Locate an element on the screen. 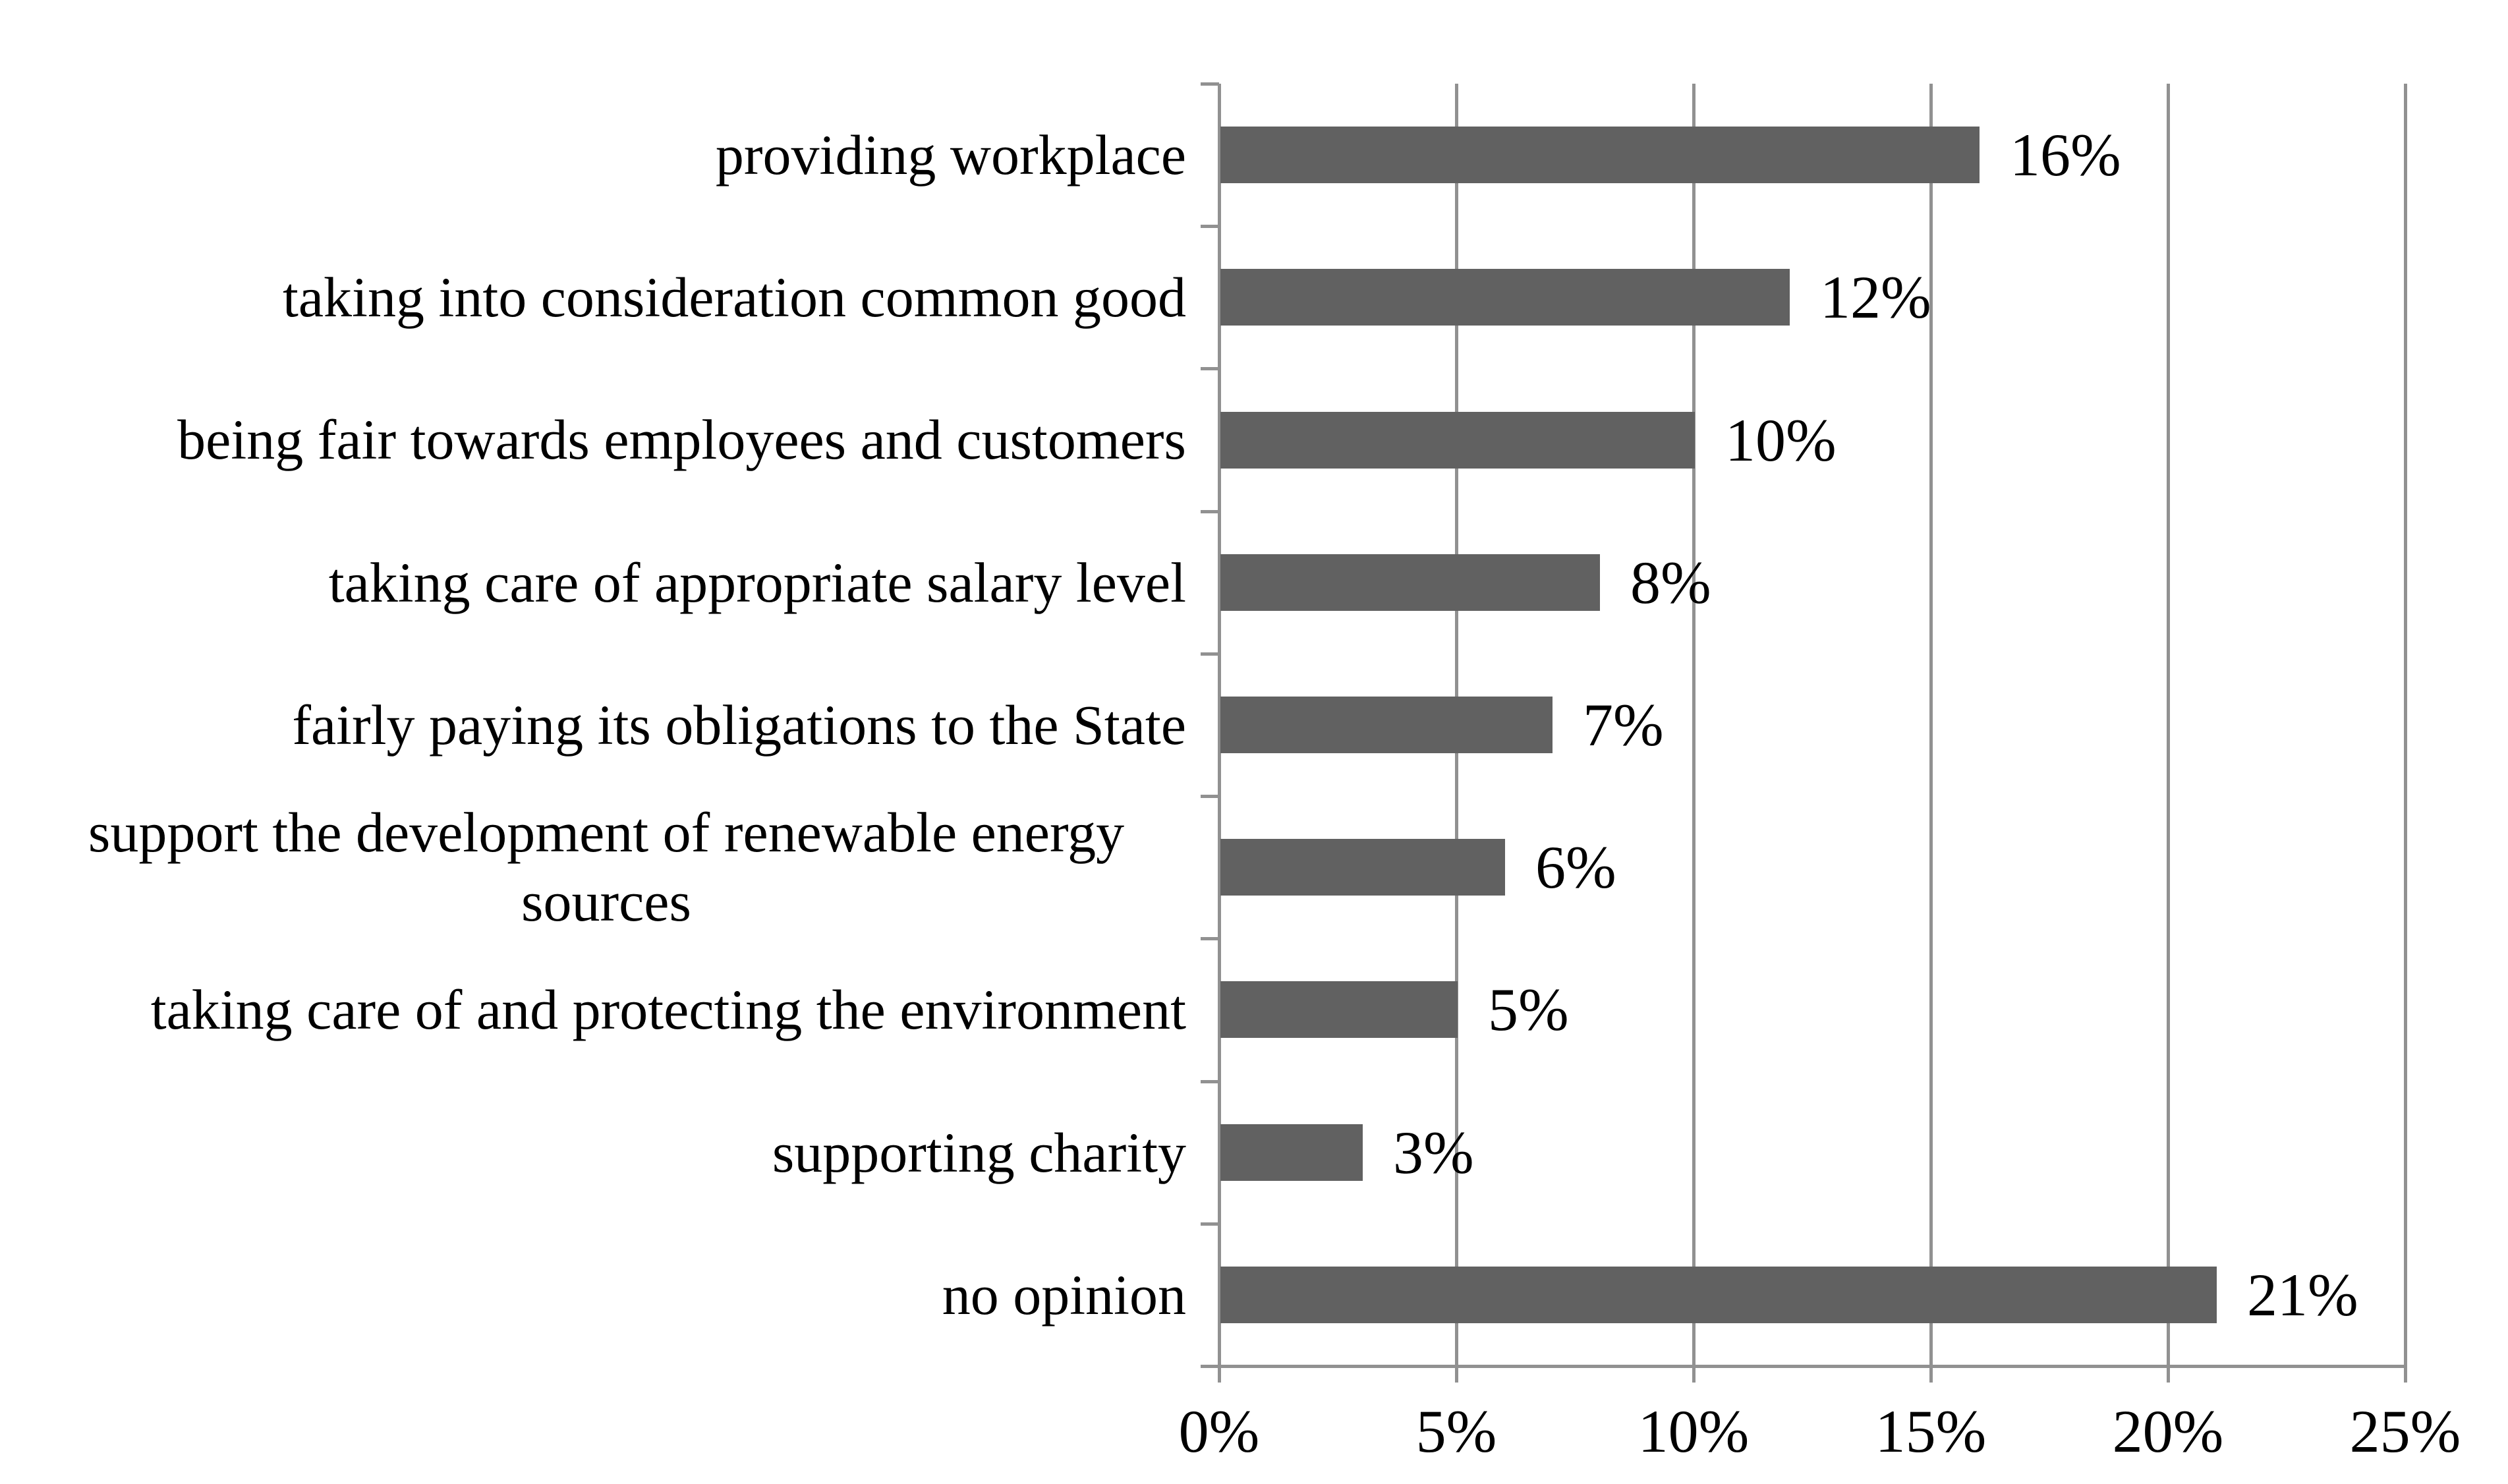  category-label-4: taking care of appropriate salary level is located at coordinates (606, 582).